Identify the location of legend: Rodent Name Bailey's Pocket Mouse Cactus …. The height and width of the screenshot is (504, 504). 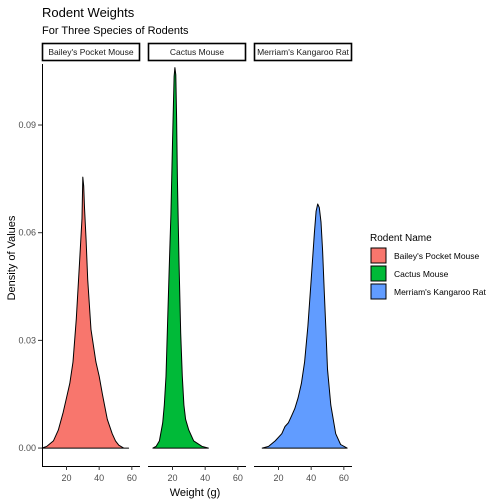
(428, 266).